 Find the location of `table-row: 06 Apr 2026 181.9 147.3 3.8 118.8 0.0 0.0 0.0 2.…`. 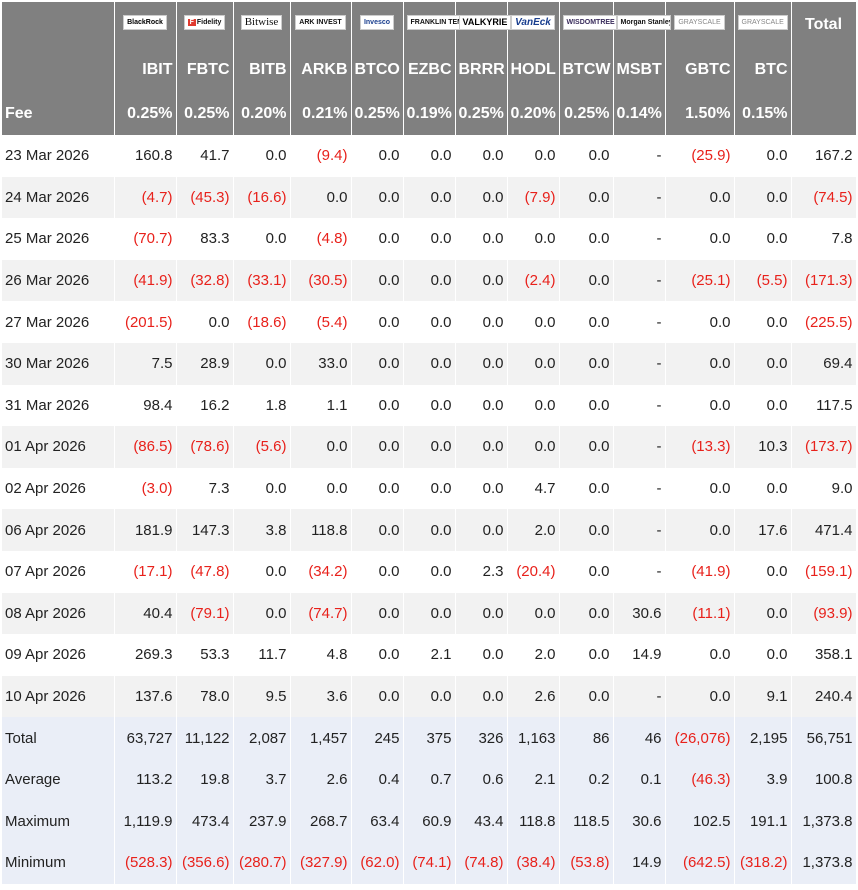

table-row: 06 Apr 2026 181.9 147.3 3.8 118.8 0.0 0.0 0.0 2.… is located at coordinates (429, 530).